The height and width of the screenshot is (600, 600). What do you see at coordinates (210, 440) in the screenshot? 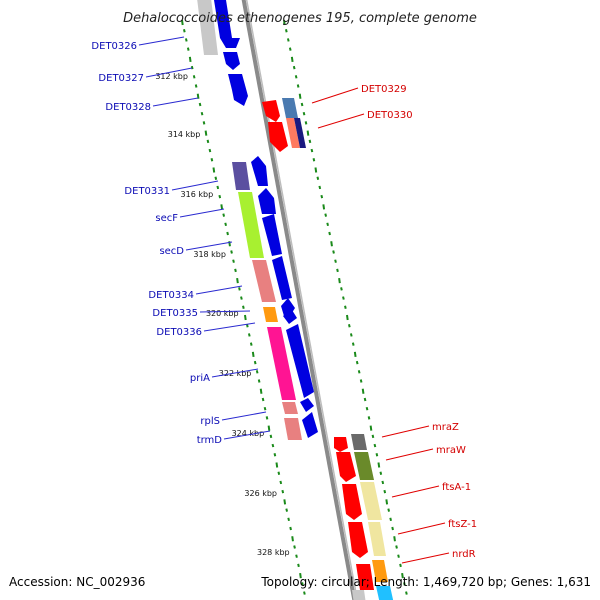
I see `gene-label: trmD` at bounding box center [210, 440].